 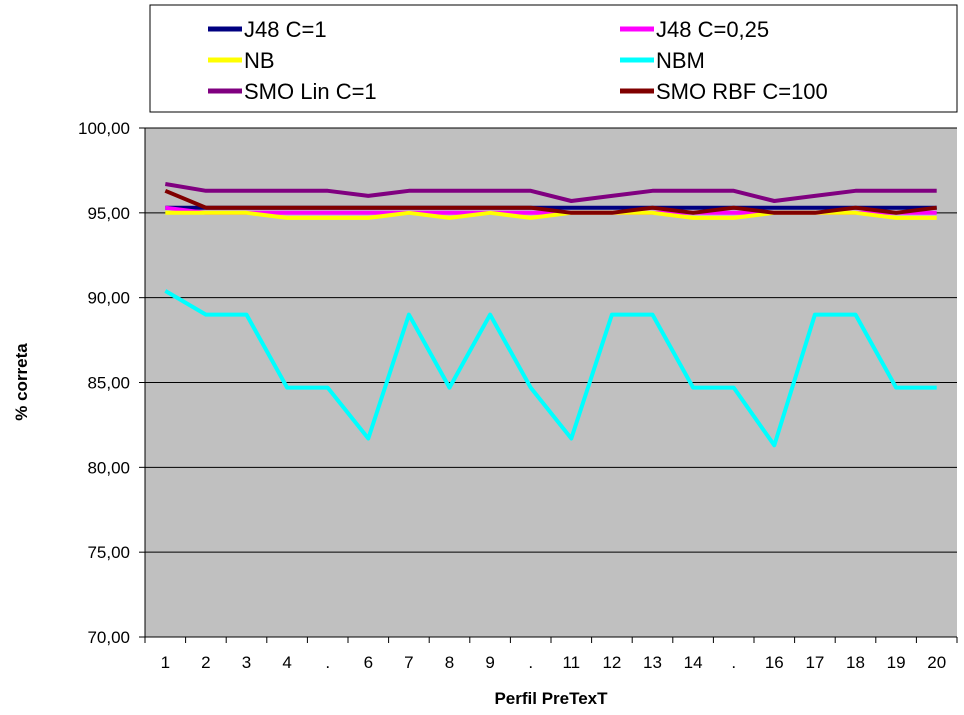 What do you see at coordinates (611, 662) in the screenshot?
I see `x-tick-label: 12` at bounding box center [611, 662].